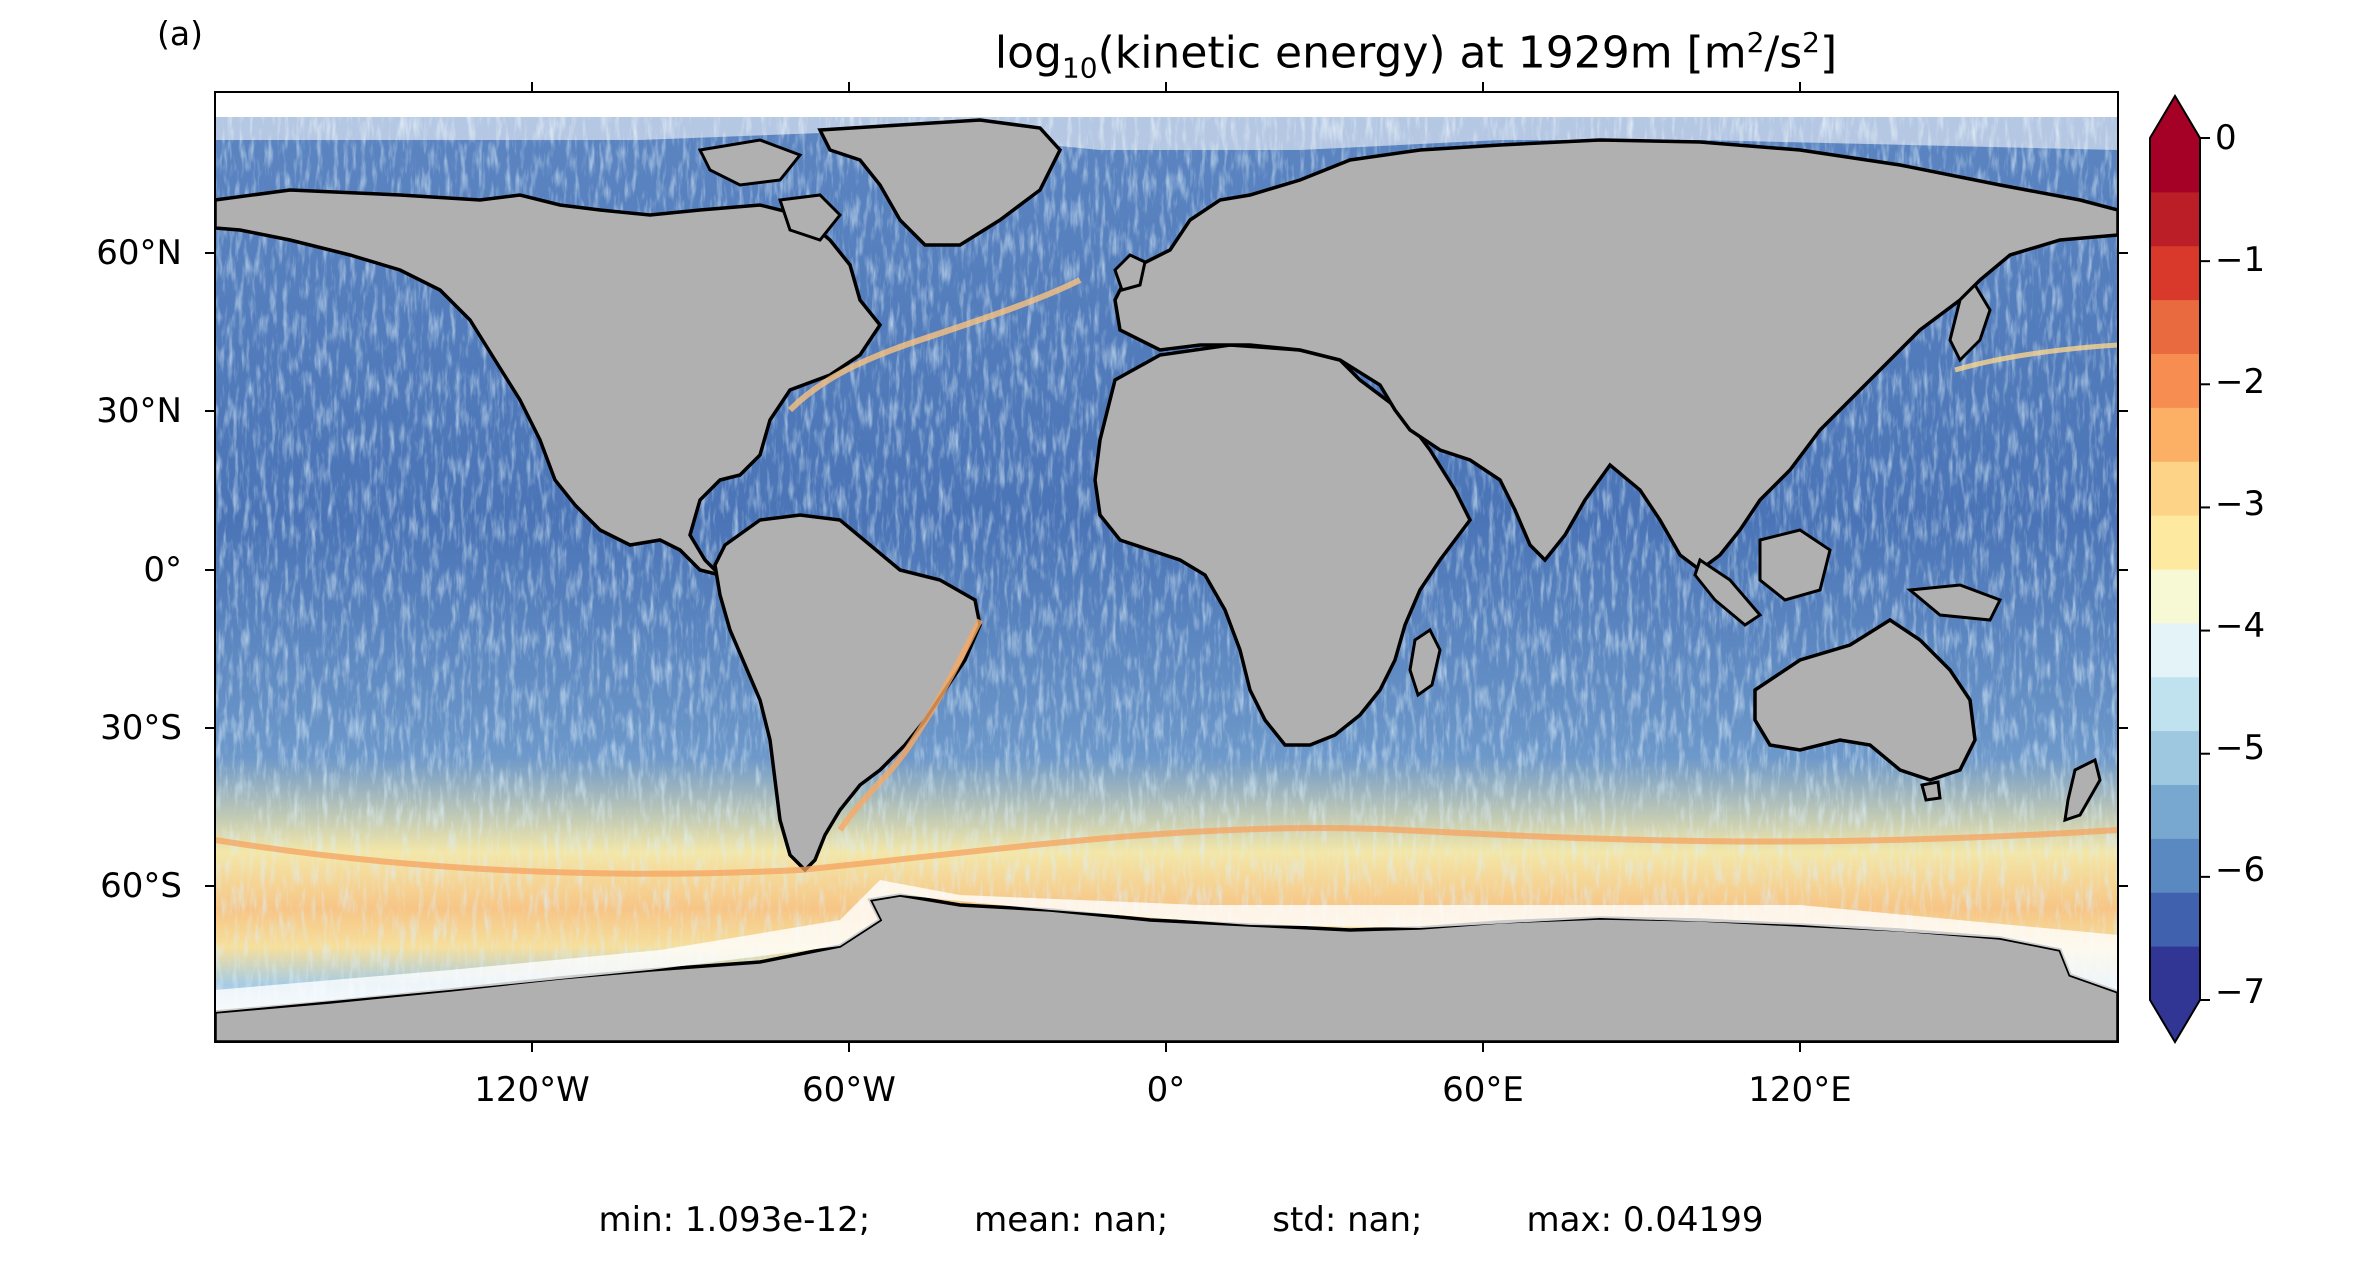  I want to click on land-british-isles, so click(1130, 272).